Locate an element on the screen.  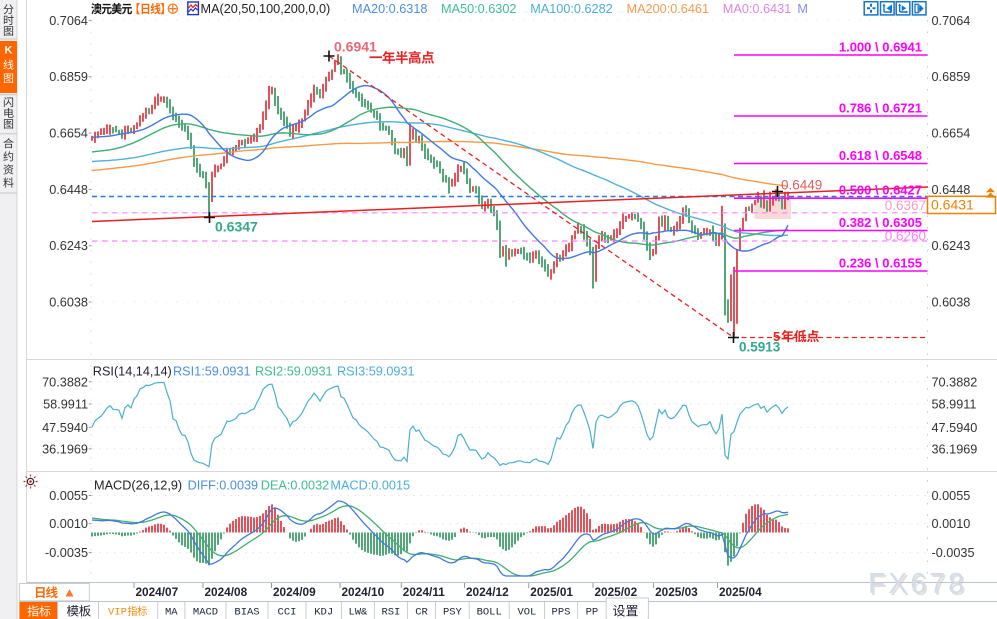
svg-text: MACD is located at coordinates (205, 613).